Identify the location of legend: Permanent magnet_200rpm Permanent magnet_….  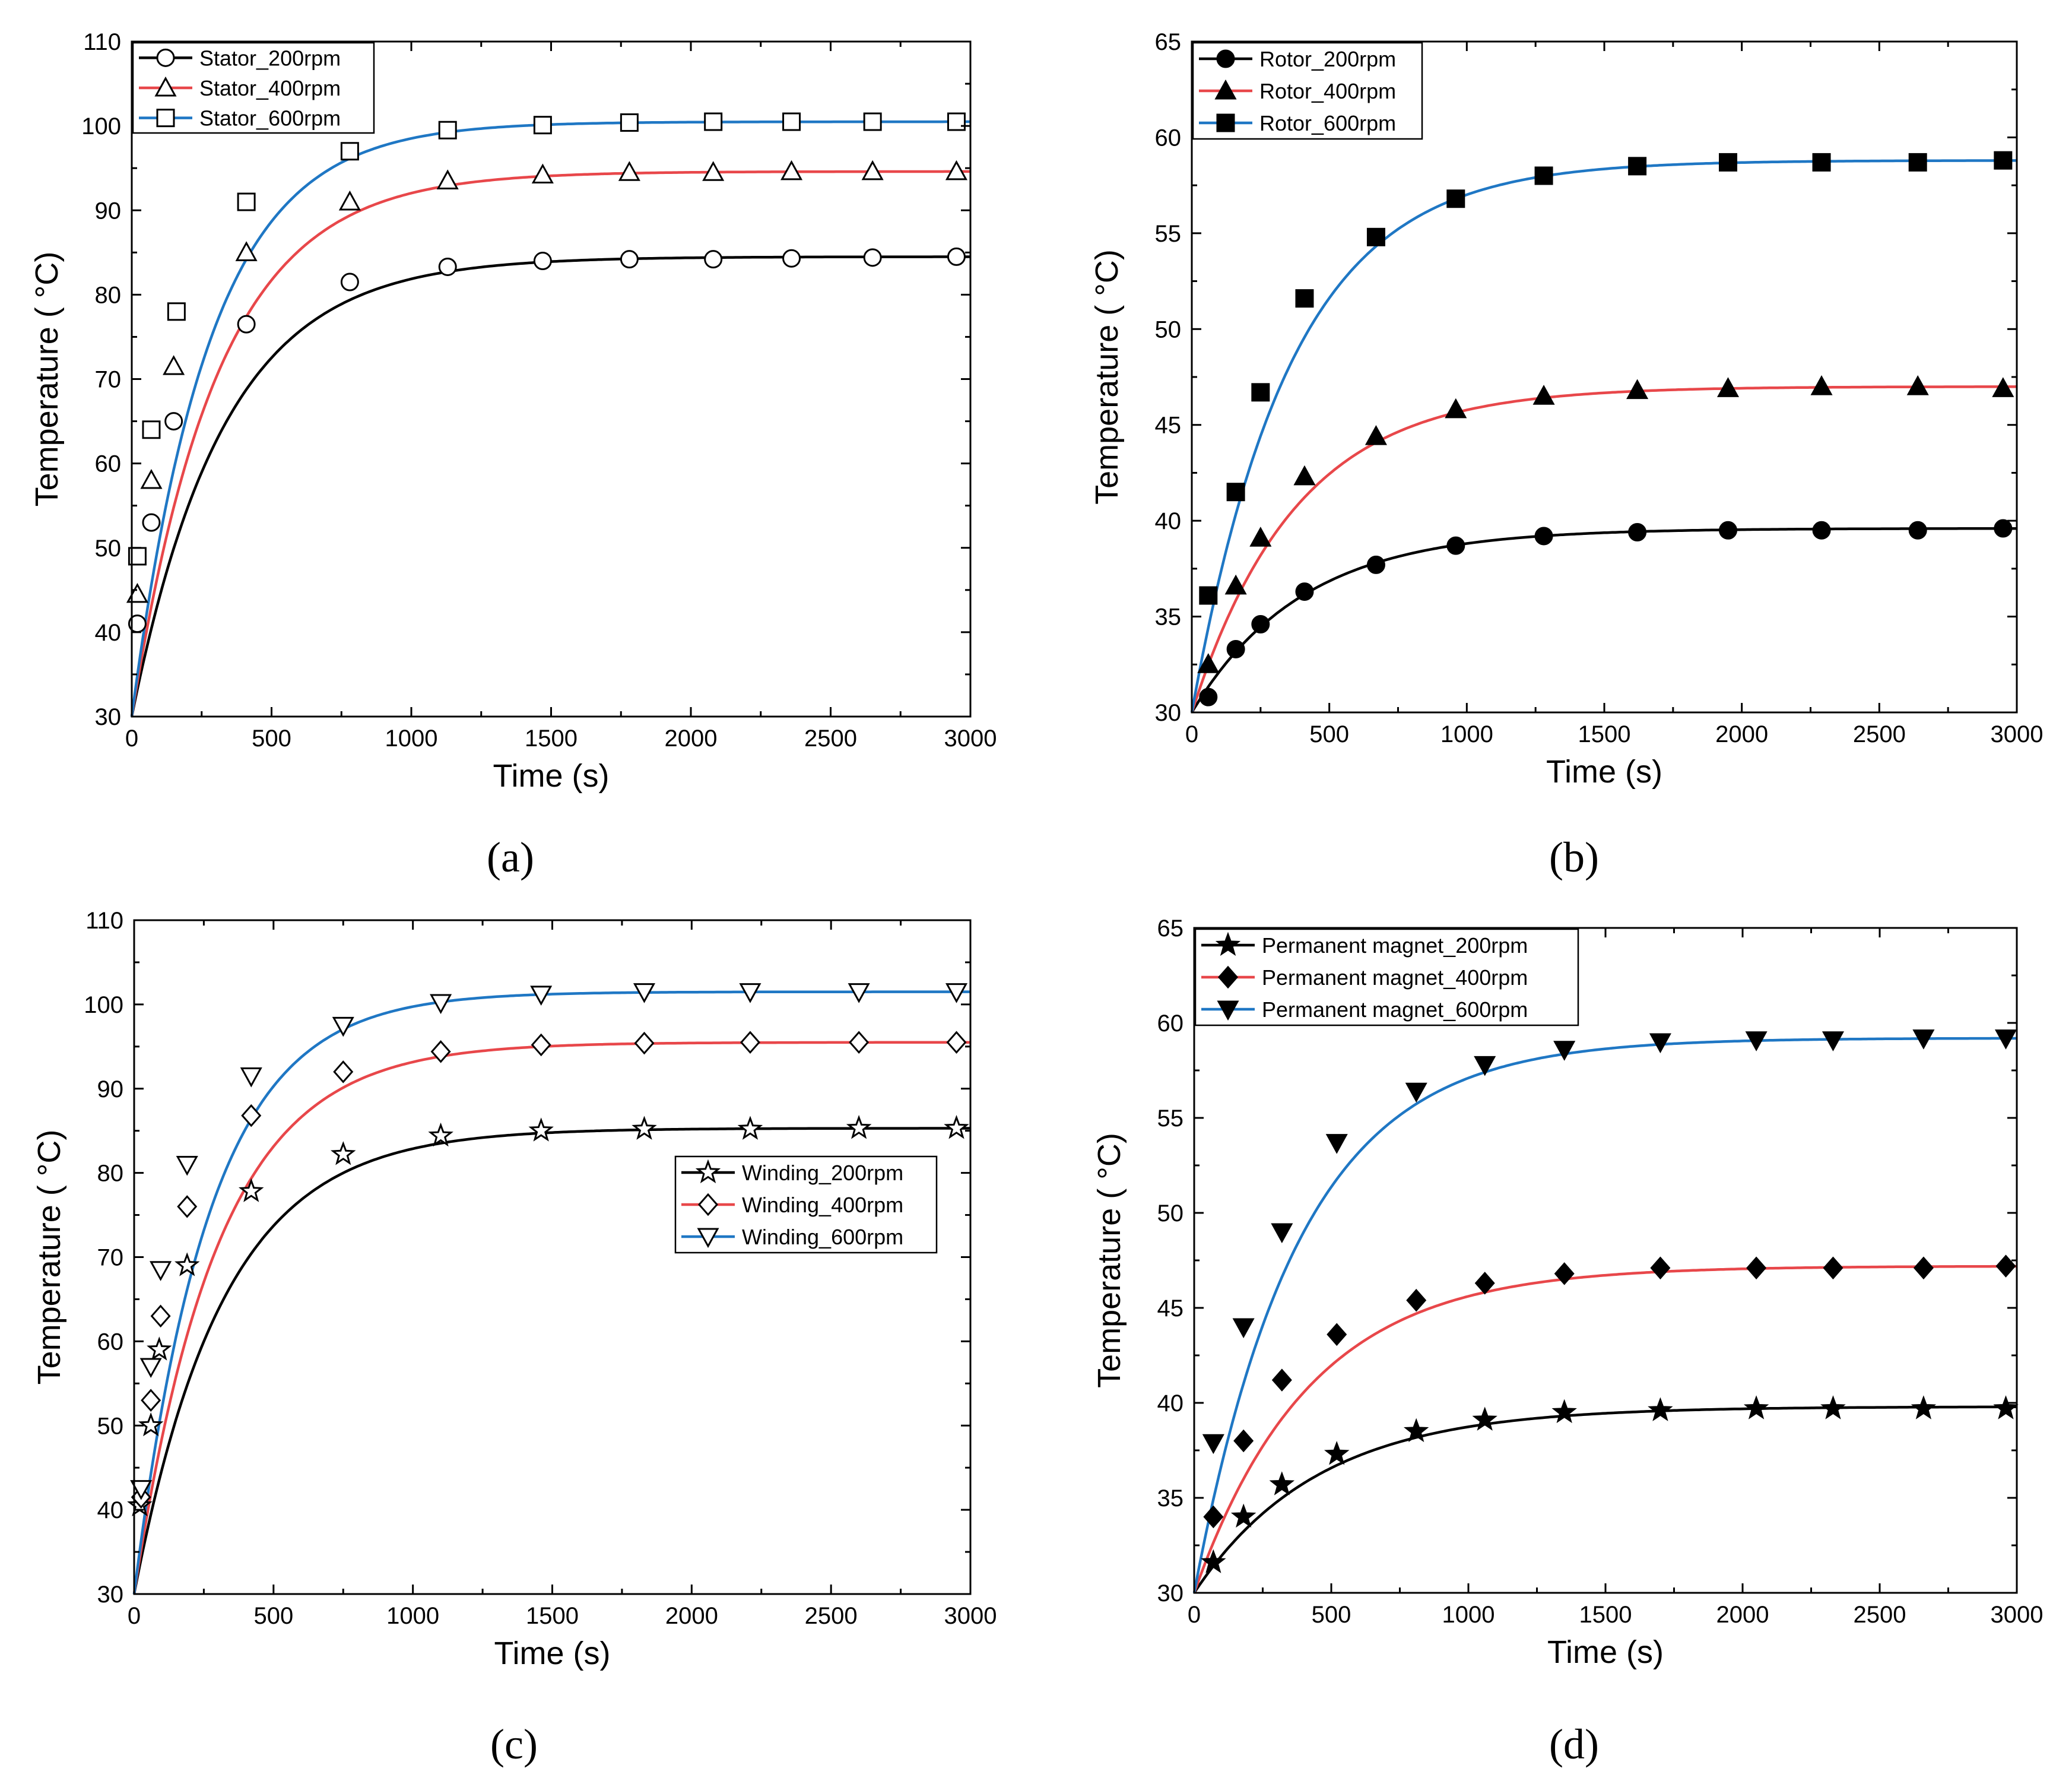
(1386, 977).